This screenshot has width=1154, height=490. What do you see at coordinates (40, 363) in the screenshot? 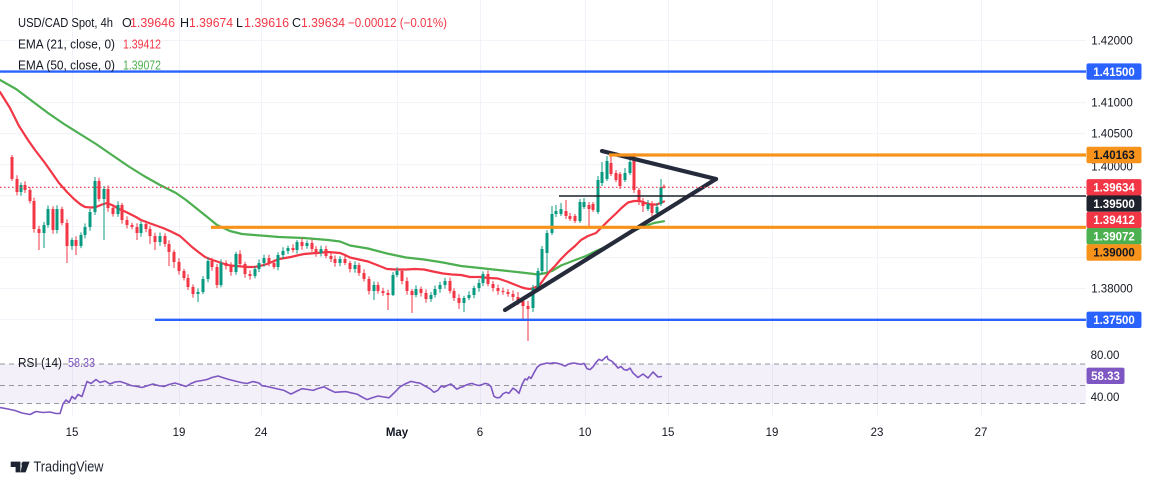
I see `svg-text: RSI (14)` at bounding box center [40, 363].